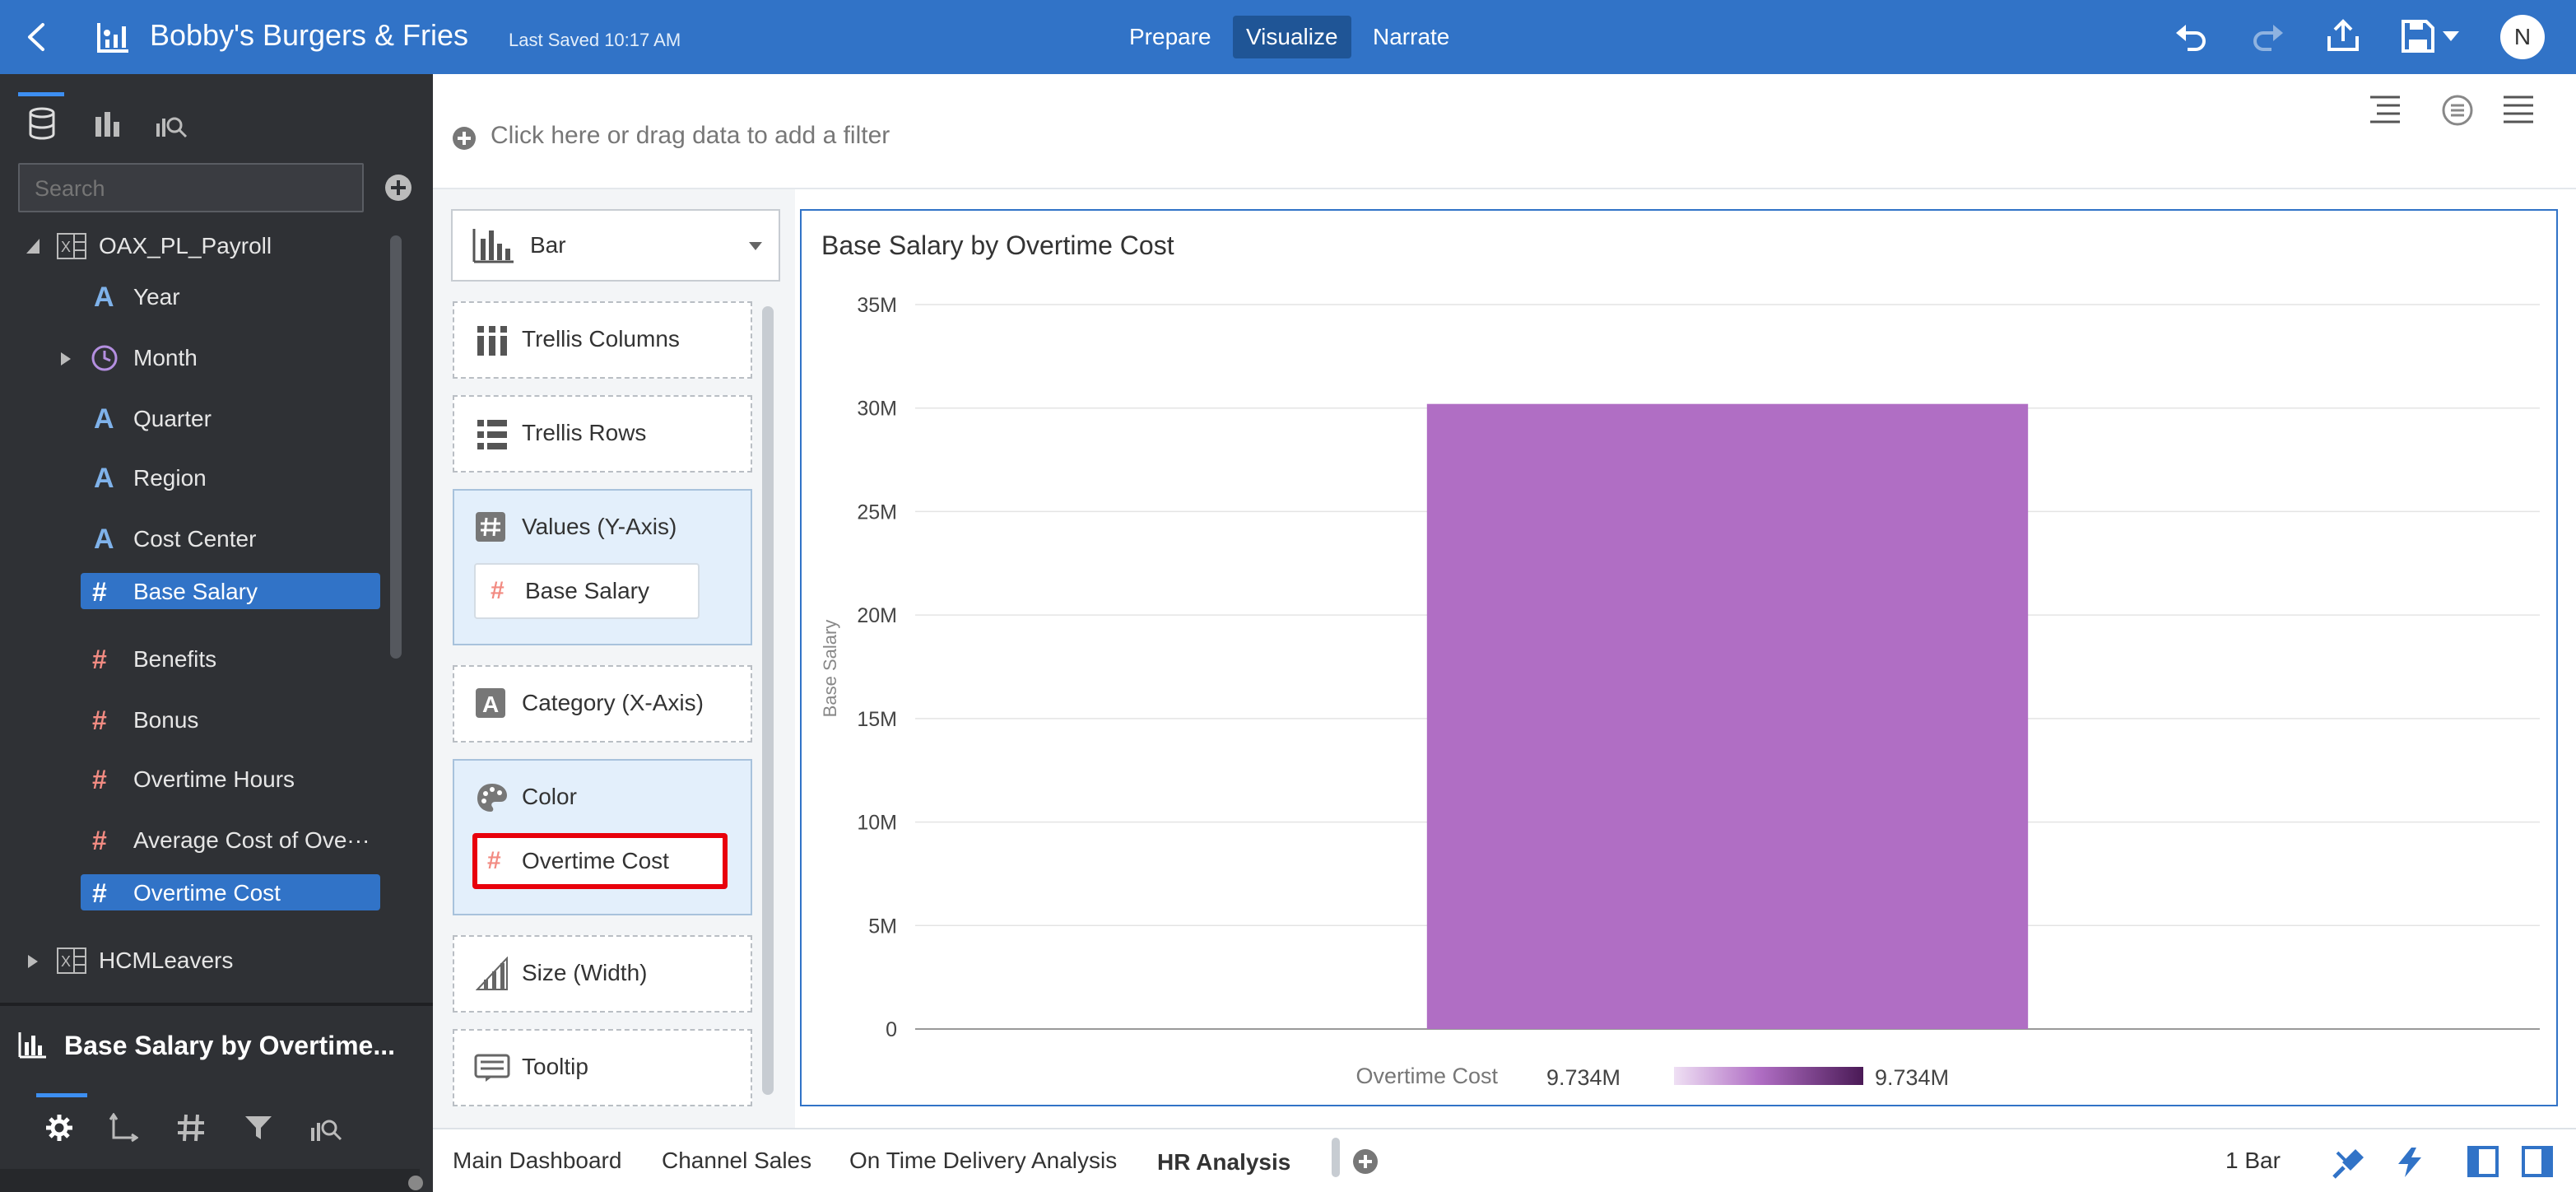  What do you see at coordinates (1224, 1162) in the screenshot?
I see `canvas-tab-hr-analysis: HR Analysis` at bounding box center [1224, 1162].